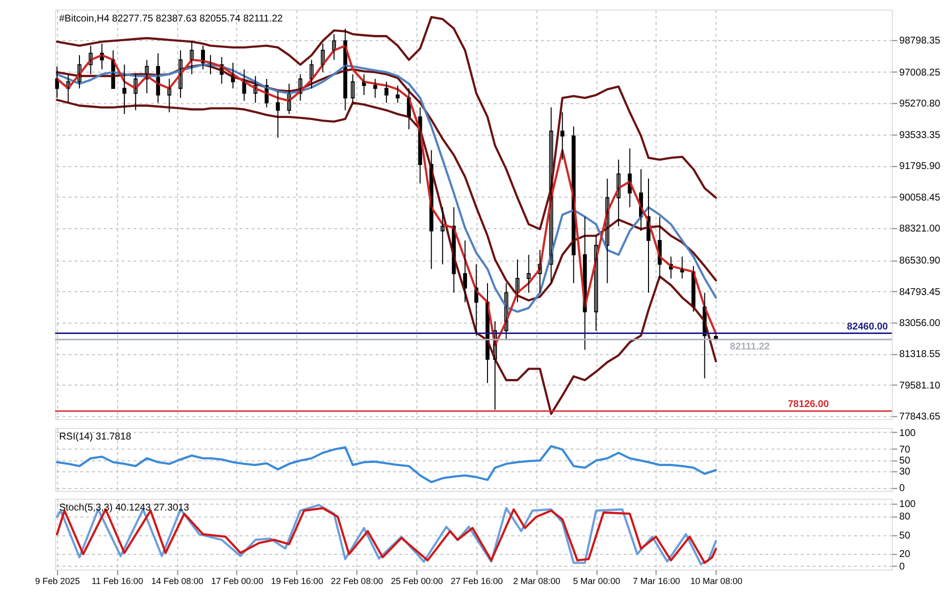 The width and height of the screenshot is (945, 613). What do you see at coordinates (596, 581) in the screenshot?
I see `x-tick-label: 5 Mar 00:00` at bounding box center [596, 581].